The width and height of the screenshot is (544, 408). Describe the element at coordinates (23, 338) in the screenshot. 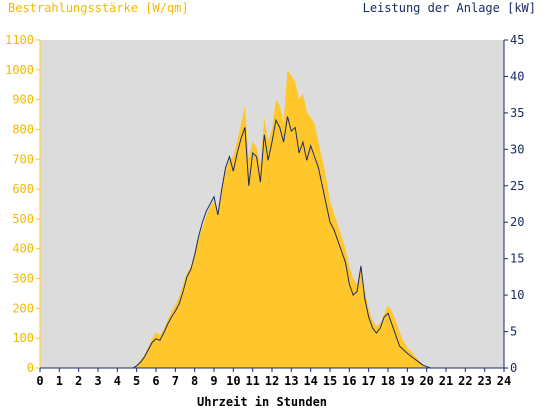

I see `left-tick-label: 100` at that location.